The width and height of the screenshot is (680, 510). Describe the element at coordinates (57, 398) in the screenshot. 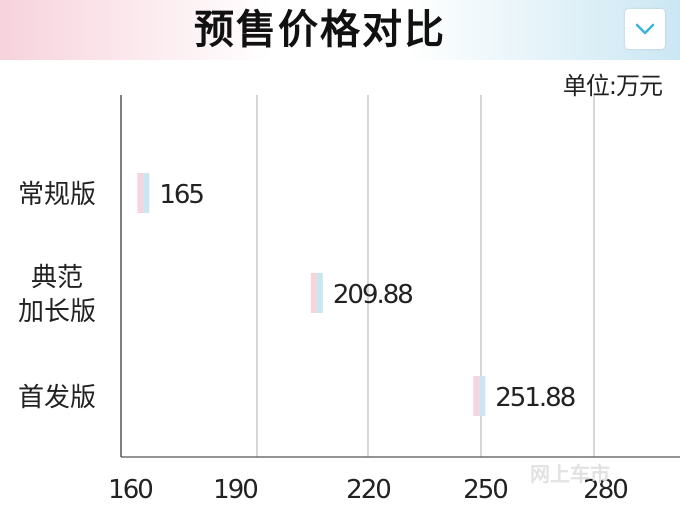

I see `category-label: 首发版` at that location.